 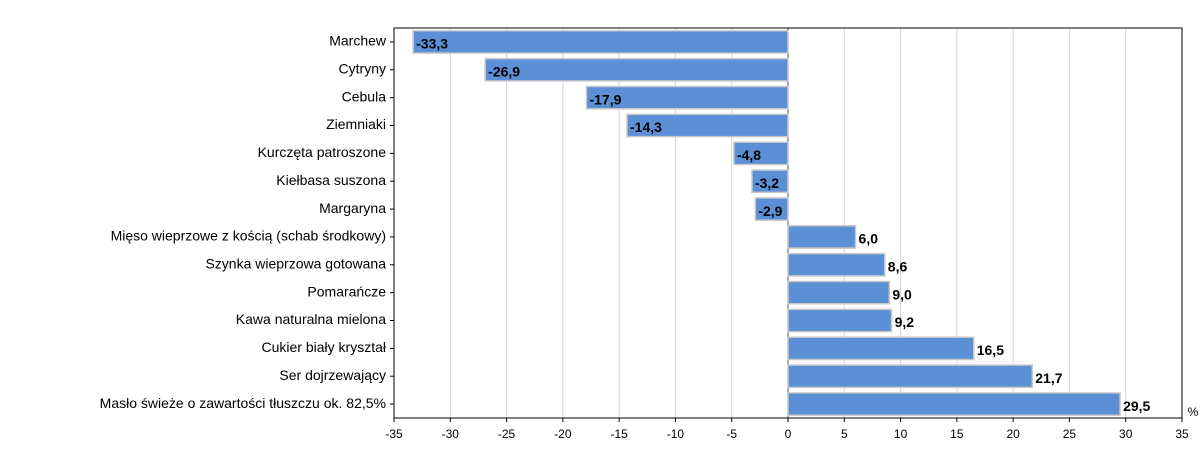 What do you see at coordinates (1070, 434) in the screenshot?
I see `x-tick-label: 25` at bounding box center [1070, 434].